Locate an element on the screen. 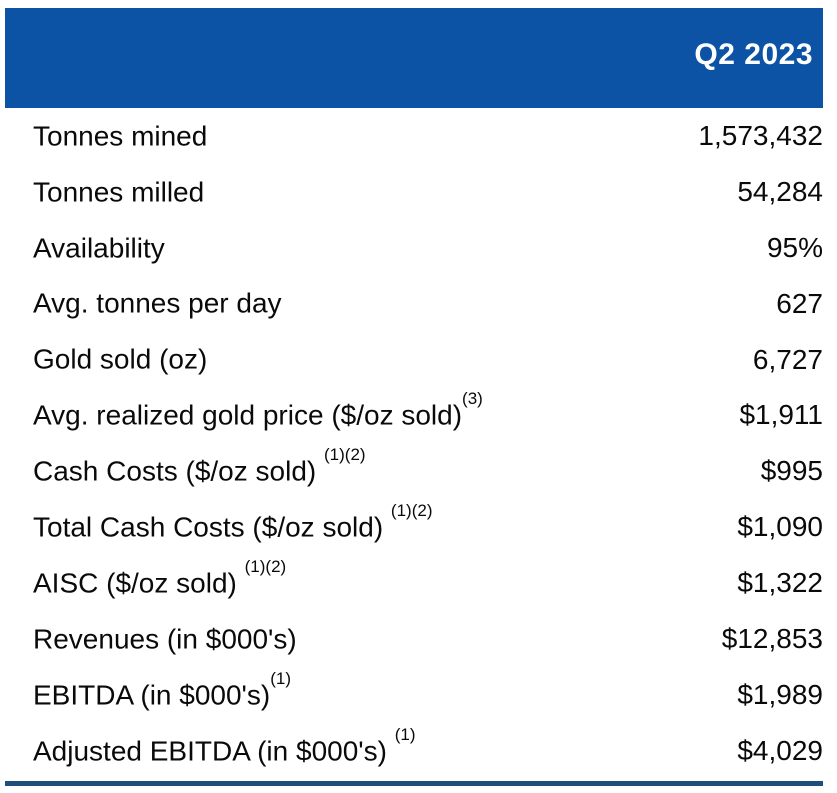  table-row: Availability 95% is located at coordinates (414, 248).